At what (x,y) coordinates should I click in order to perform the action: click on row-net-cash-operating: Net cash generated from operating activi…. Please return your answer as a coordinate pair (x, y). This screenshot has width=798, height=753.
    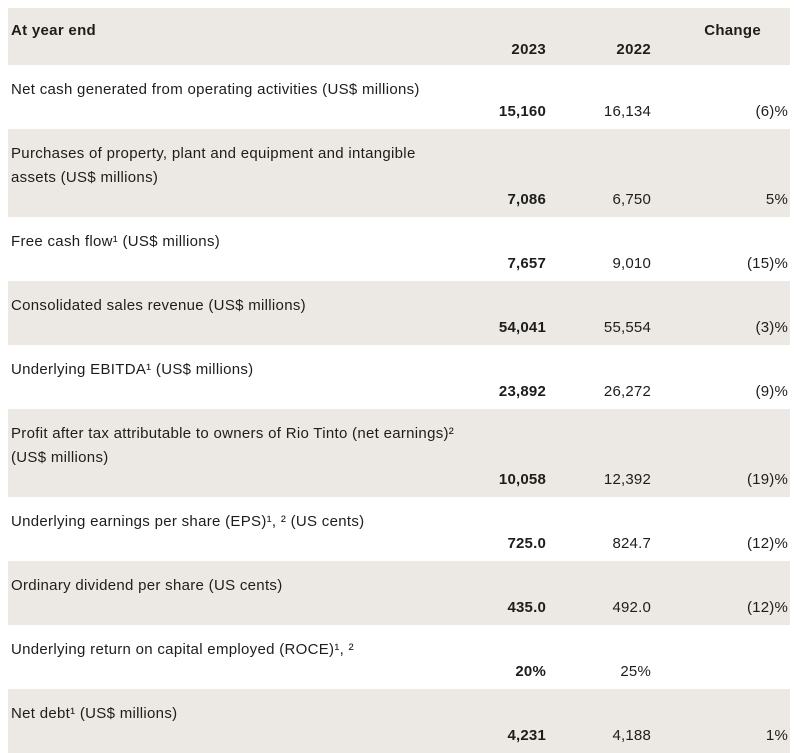
    Looking at the image, I should click on (399, 97).